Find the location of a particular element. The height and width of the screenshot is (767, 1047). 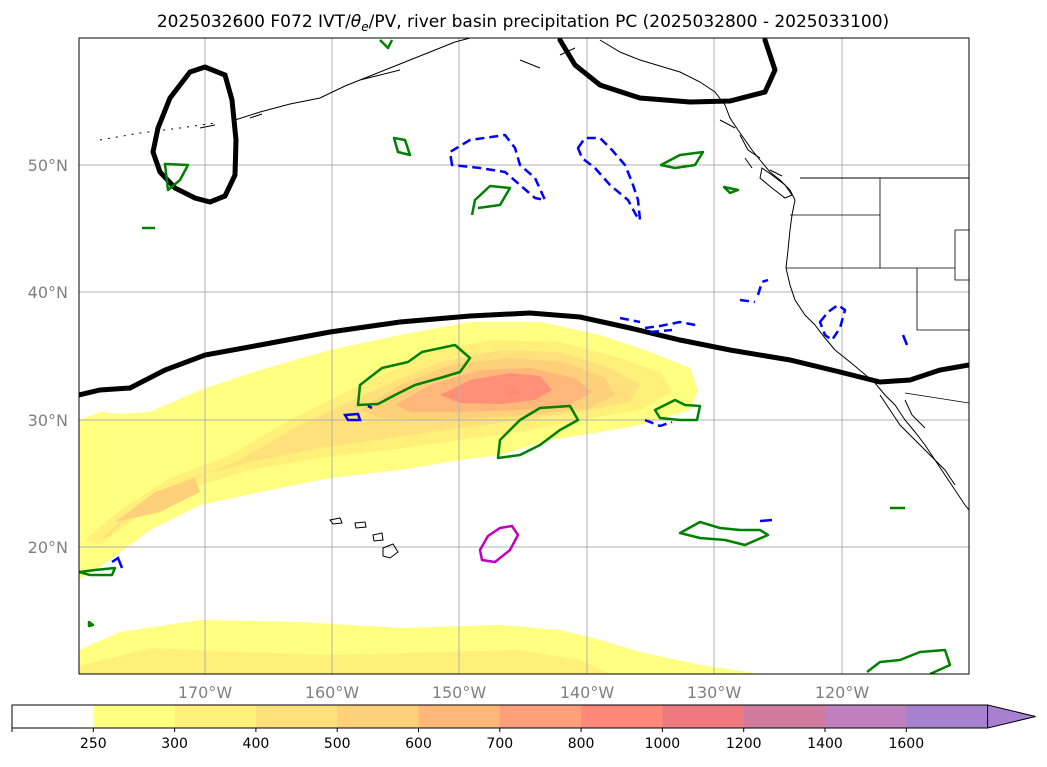

magenta-contour is located at coordinates (499, 544).